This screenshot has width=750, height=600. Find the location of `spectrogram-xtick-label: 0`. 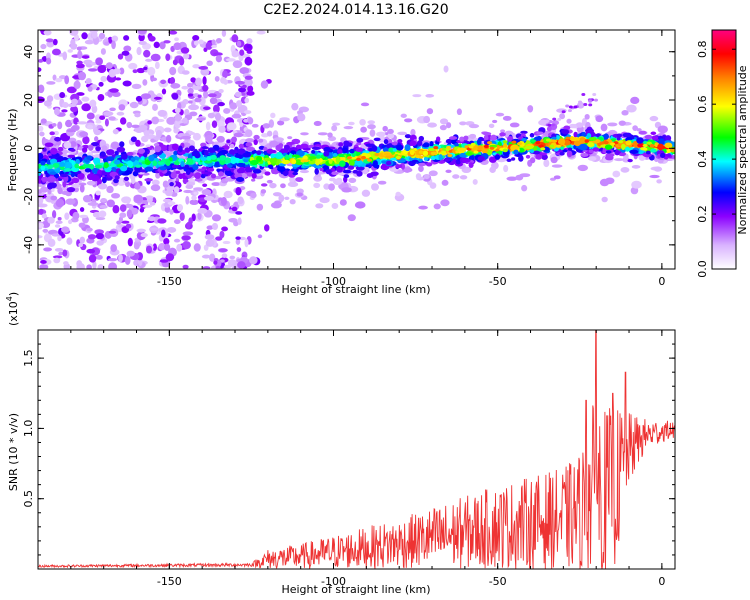

spectrogram-xtick-label: 0 is located at coordinates (661, 281).